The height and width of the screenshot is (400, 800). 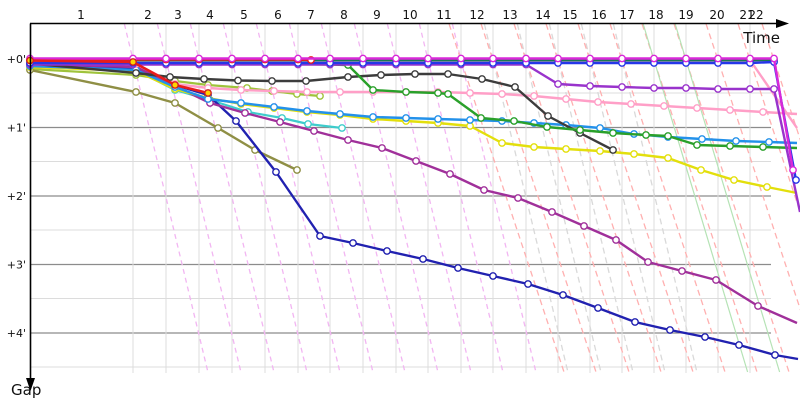 I want to click on x-tick-14: 14, so click(x=542, y=15).